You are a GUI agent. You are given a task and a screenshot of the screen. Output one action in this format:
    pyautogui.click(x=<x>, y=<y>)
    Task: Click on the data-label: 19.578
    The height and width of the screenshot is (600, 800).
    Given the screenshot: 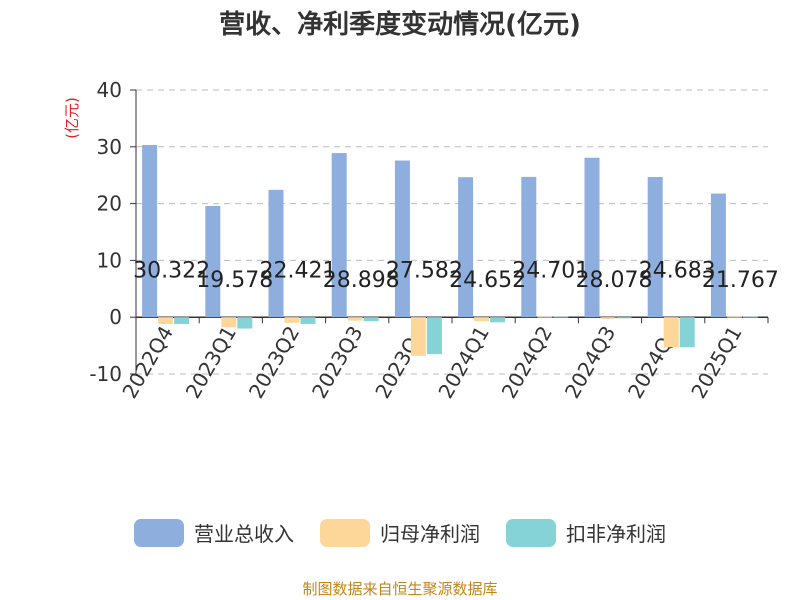 What is the action you would take?
    pyautogui.click(x=234, y=280)
    